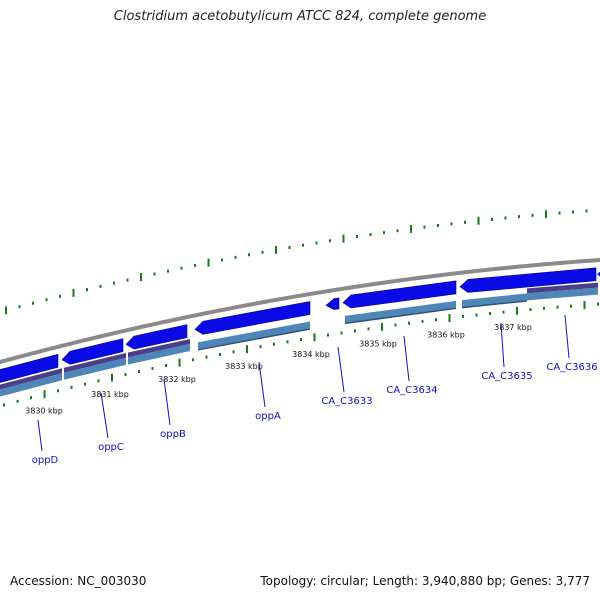 The image size is (600, 600). Describe the element at coordinates (513, 327) in the screenshot. I see `scale-label: 3837 kbp` at that location.